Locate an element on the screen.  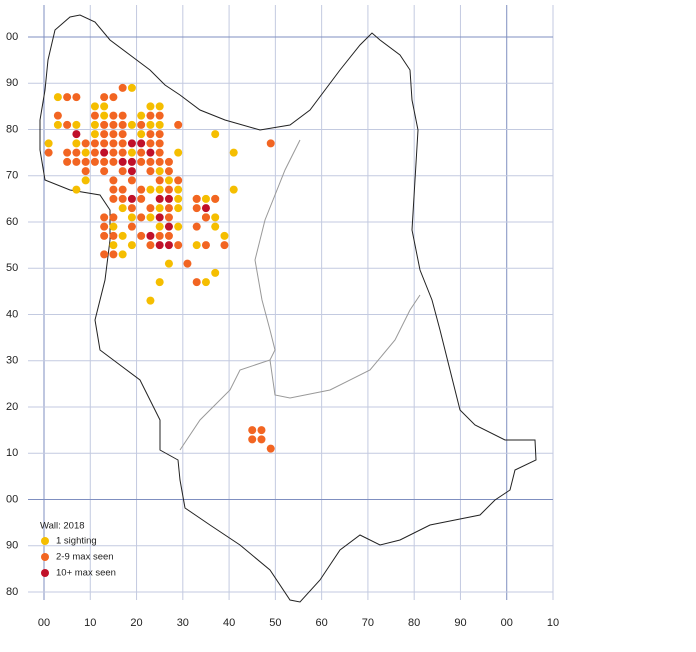
y-tick-label: 90 is located at coordinates (12, 83).